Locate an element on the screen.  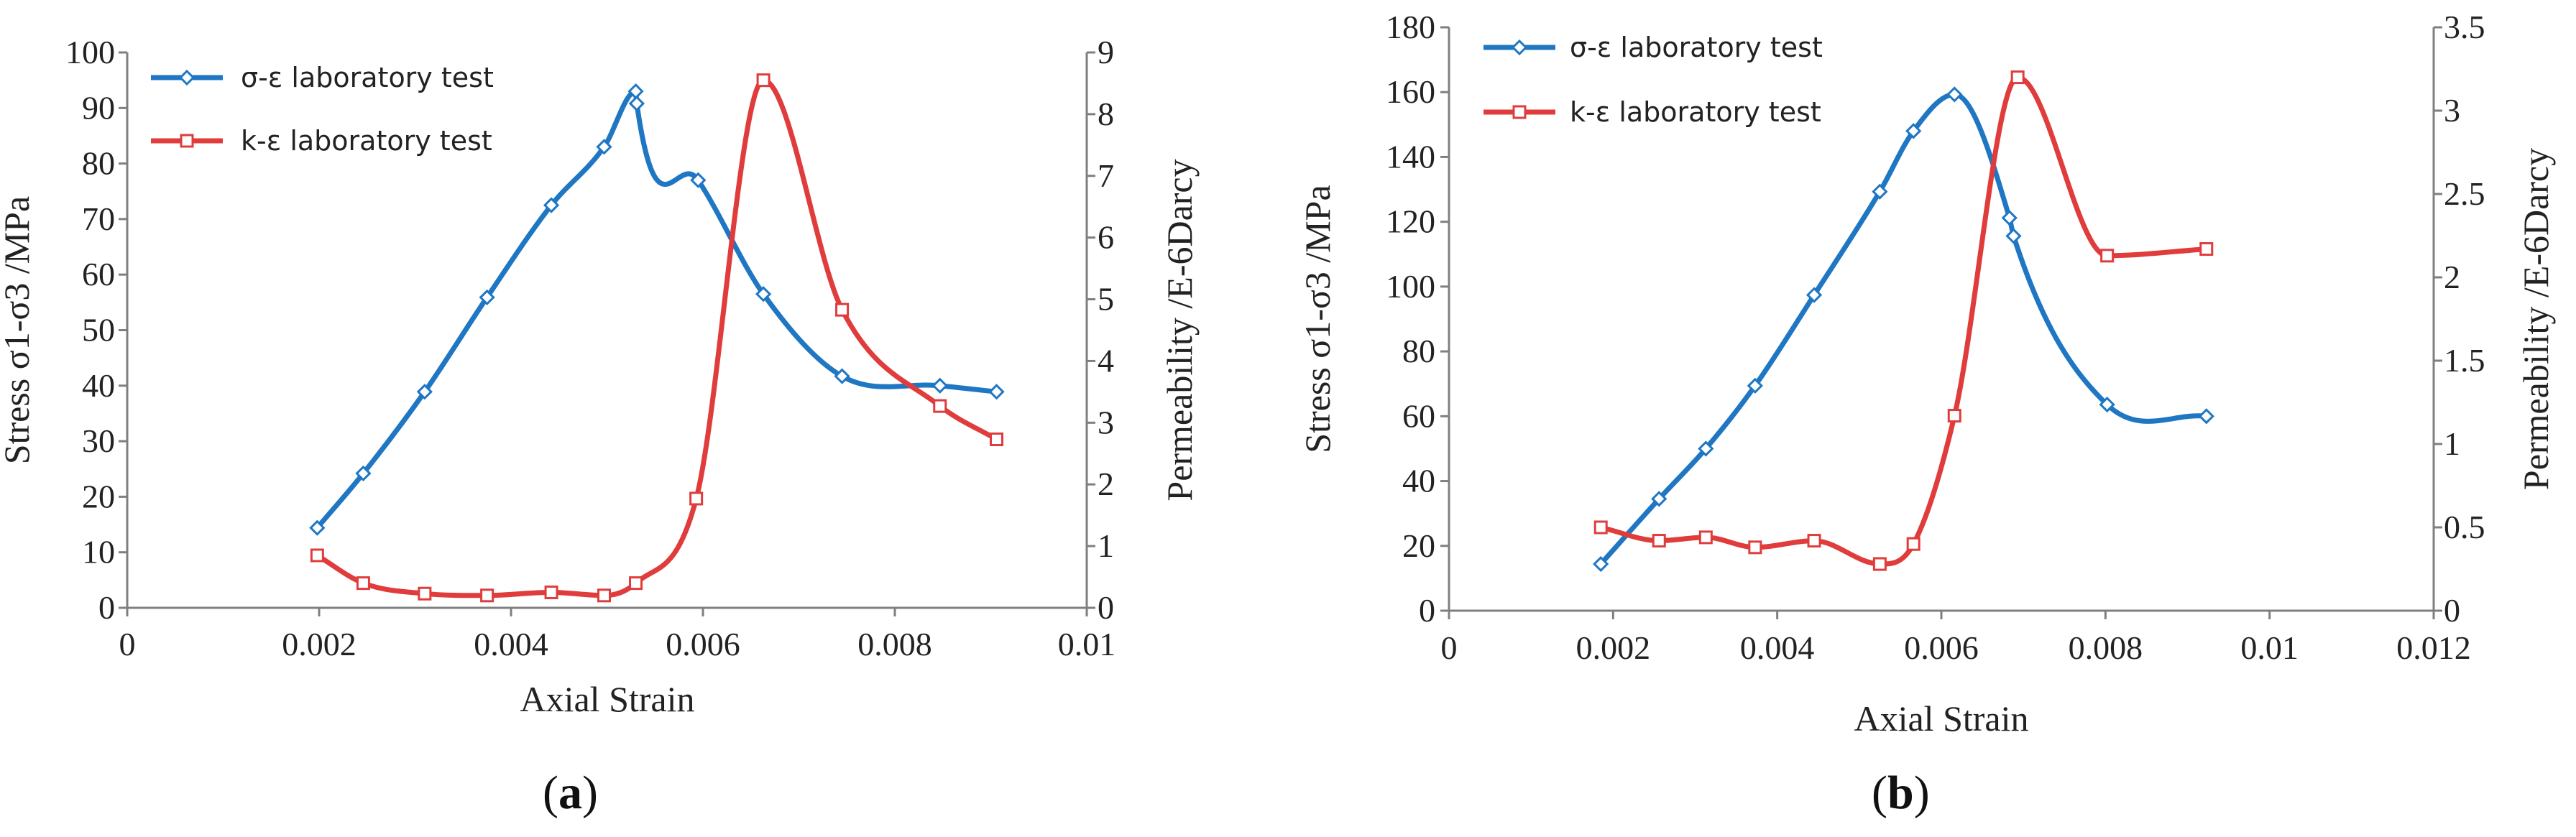
y-right-tick-label: 8 is located at coordinates (1106, 114).